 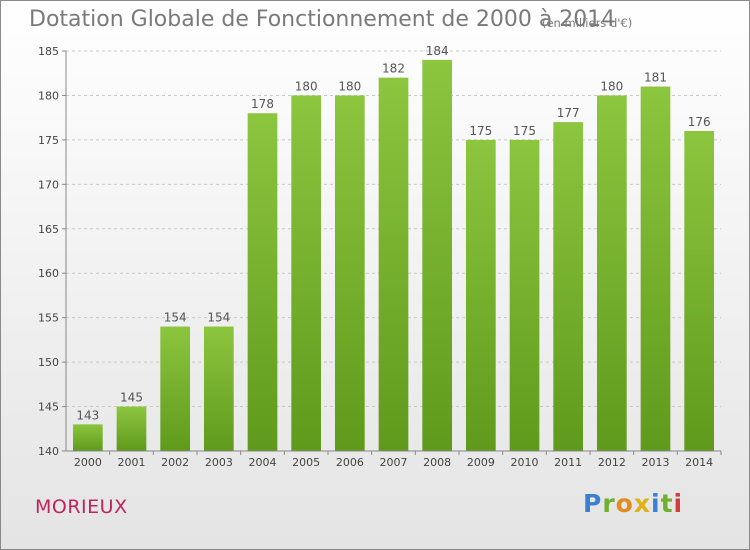 I want to click on data-label: 181, so click(x=655, y=78).